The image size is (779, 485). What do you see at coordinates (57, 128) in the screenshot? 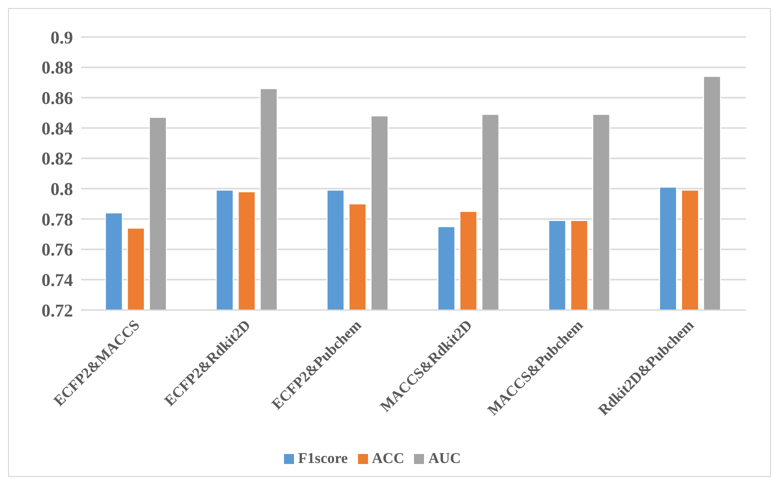
I see `y-tick-label: 0.84` at bounding box center [57, 128].